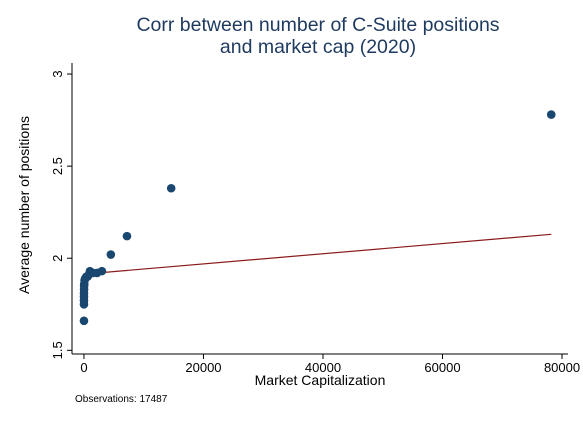 Image resolution: width=583 pixels, height=424 pixels. I want to click on y-tick-label: 2.5, so click(57, 166).